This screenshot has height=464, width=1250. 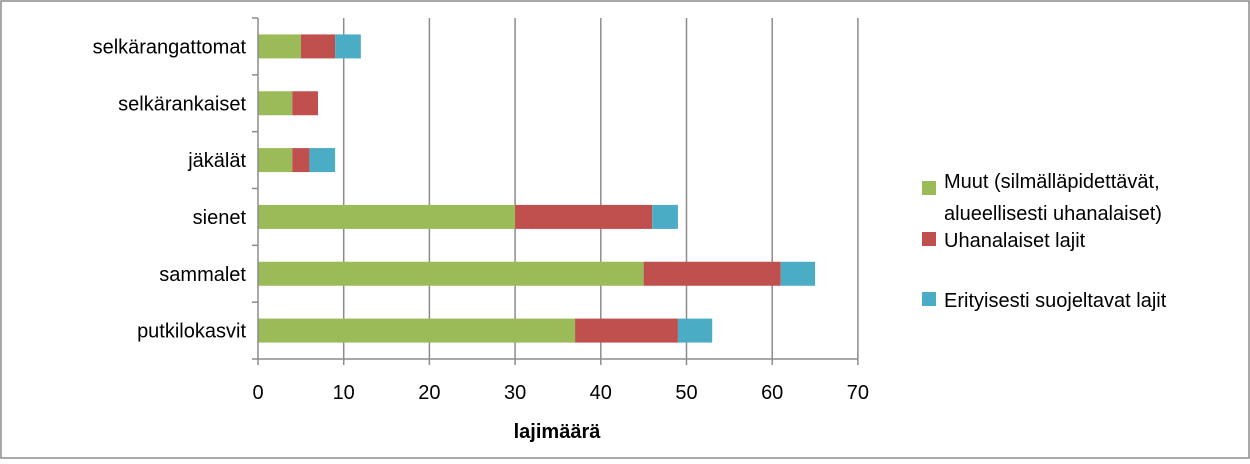 I want to click on bar-jäkälät-series-0, so click(x=275, y=160).